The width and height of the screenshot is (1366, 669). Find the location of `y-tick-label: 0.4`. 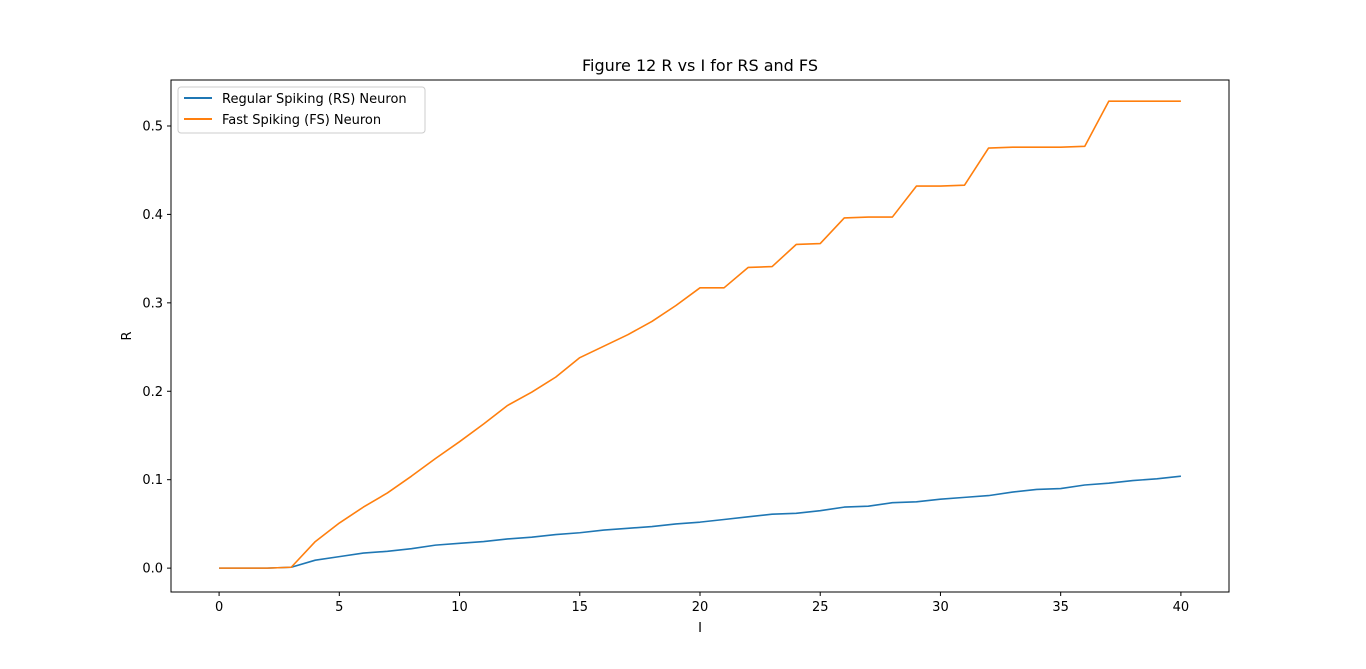

y-tick-label: 0.4 is located at coordinates (152, 215).